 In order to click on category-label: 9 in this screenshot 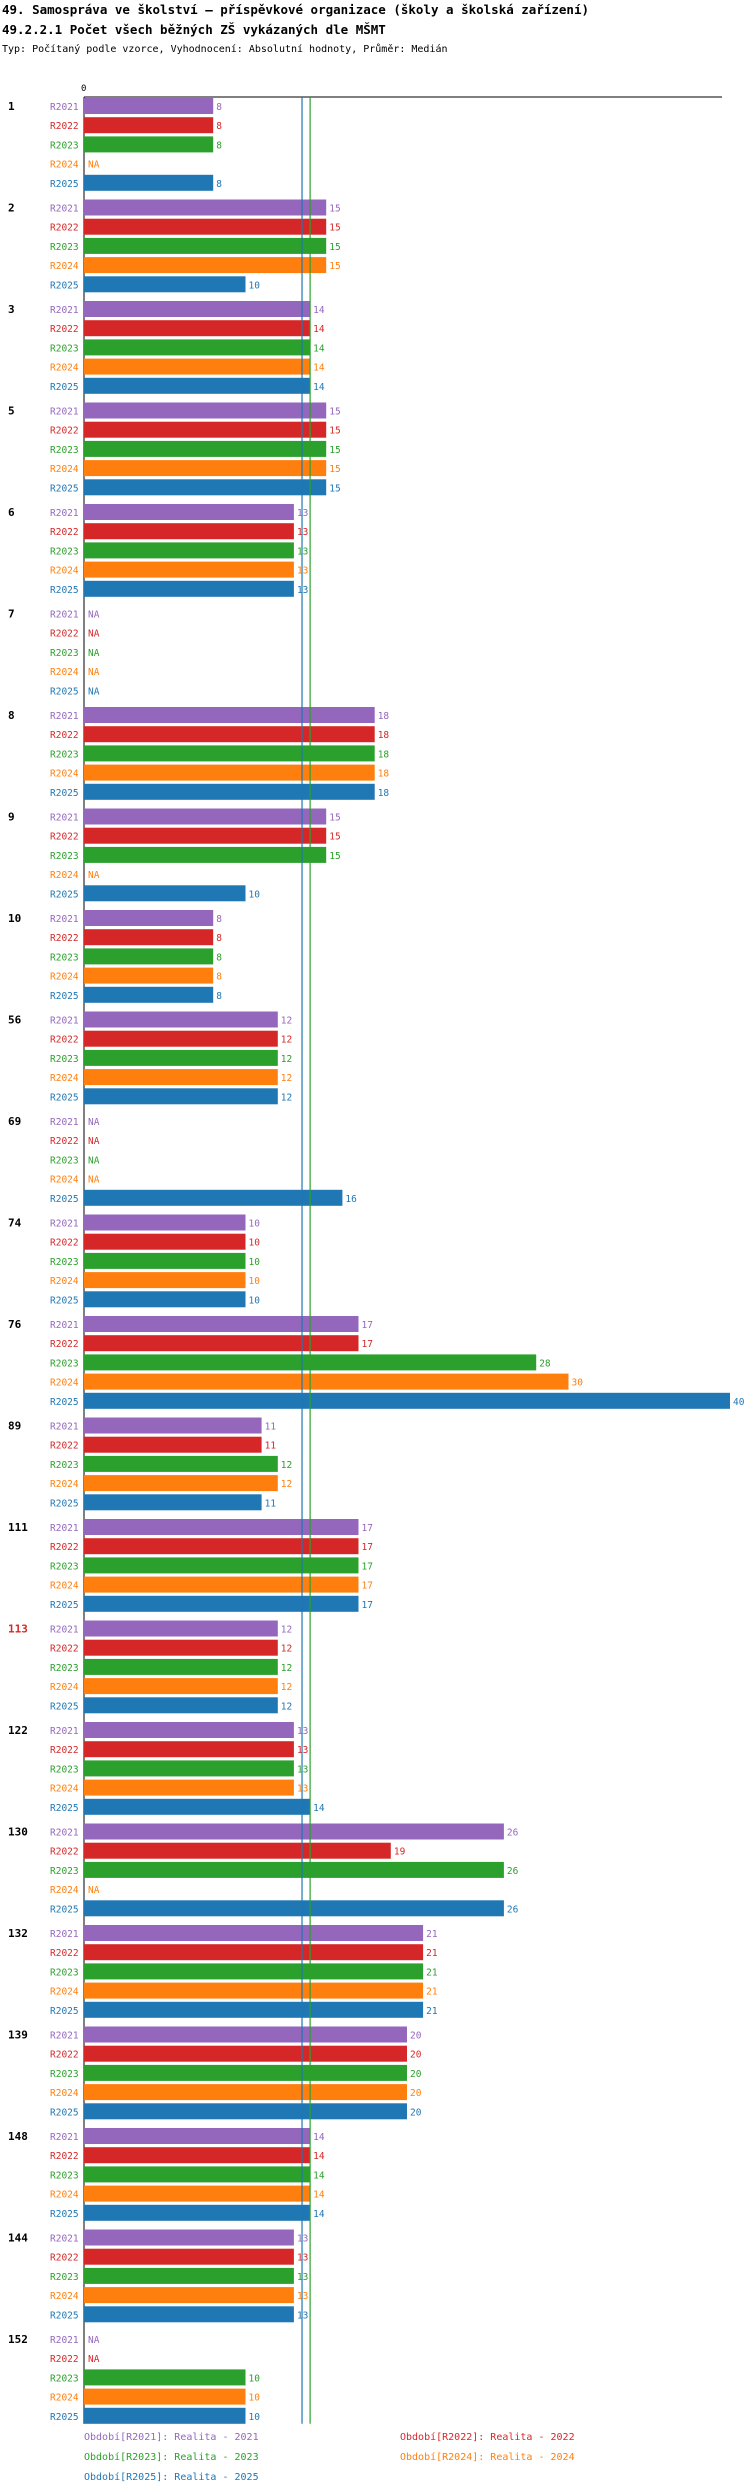, I will do `click(11, 817)`.